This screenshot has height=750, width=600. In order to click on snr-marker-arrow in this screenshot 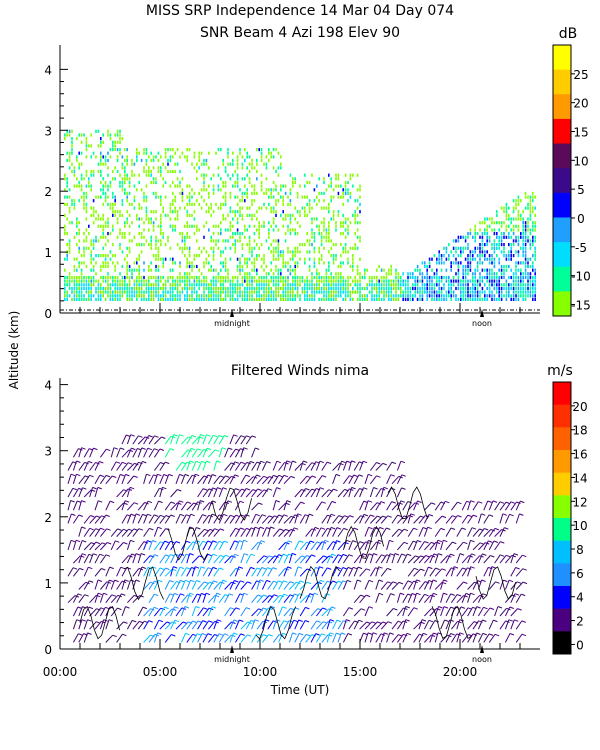, I will do `click(232, 313)`.